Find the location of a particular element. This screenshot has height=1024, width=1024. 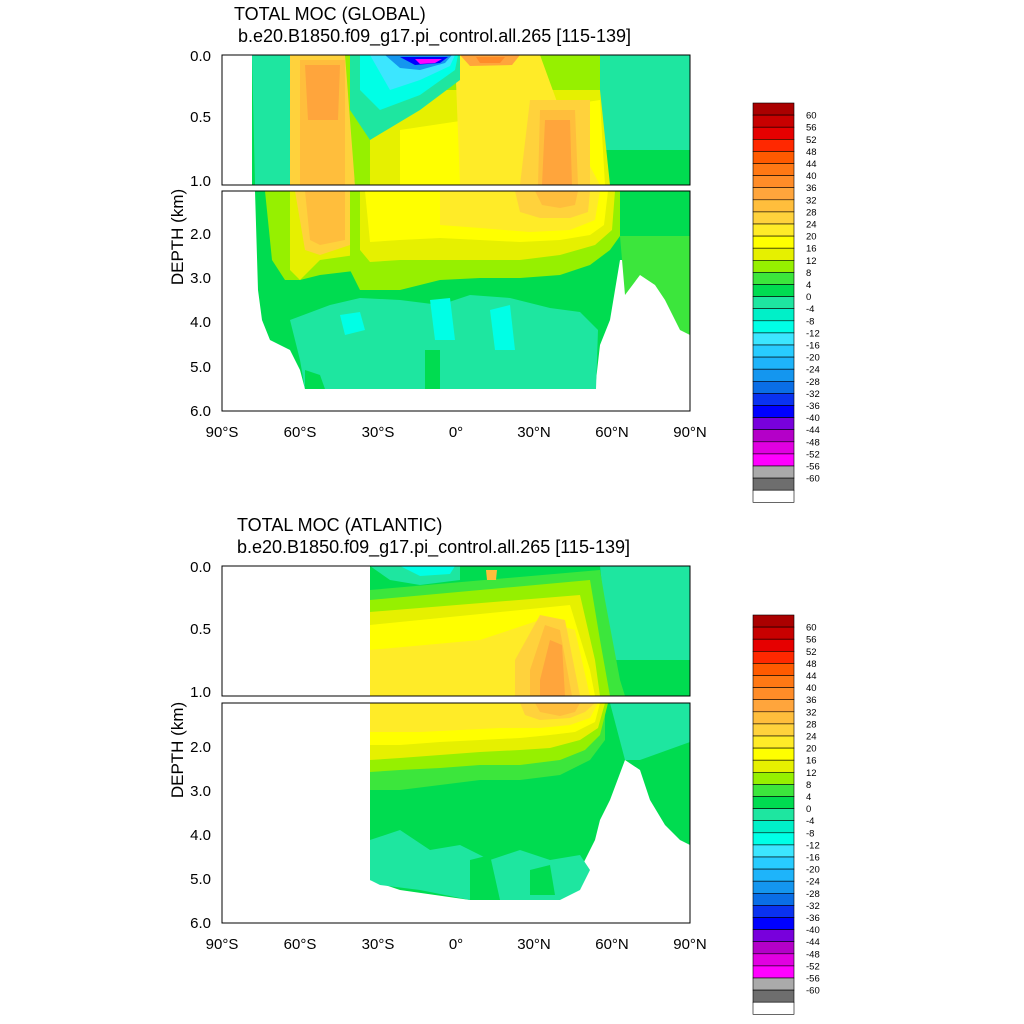

x-tick-label: 60°S is located at coordinates (300, 944).